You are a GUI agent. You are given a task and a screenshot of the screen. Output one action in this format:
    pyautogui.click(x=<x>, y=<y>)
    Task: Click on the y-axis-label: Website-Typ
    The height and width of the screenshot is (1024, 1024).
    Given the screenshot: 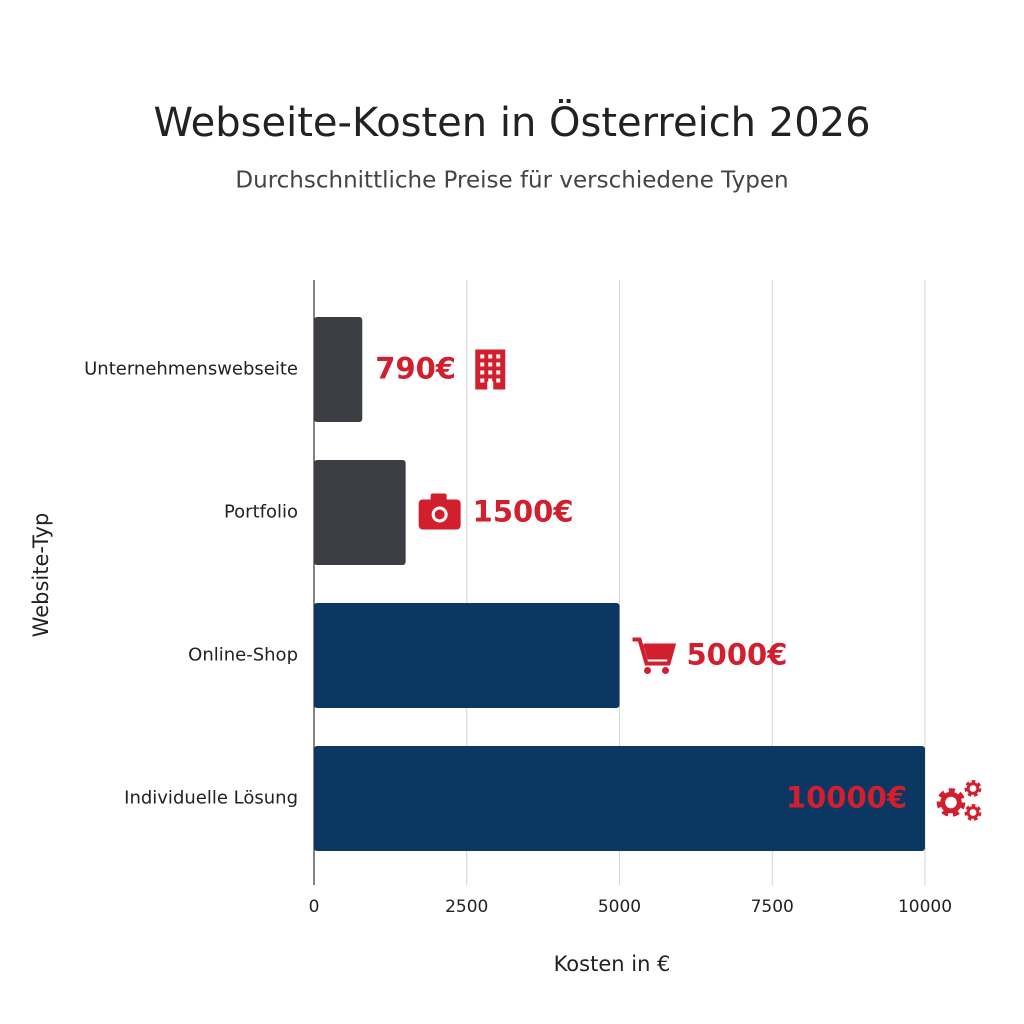 What is the action you would take?
    pyautogui.click(x=41, y=575)
    